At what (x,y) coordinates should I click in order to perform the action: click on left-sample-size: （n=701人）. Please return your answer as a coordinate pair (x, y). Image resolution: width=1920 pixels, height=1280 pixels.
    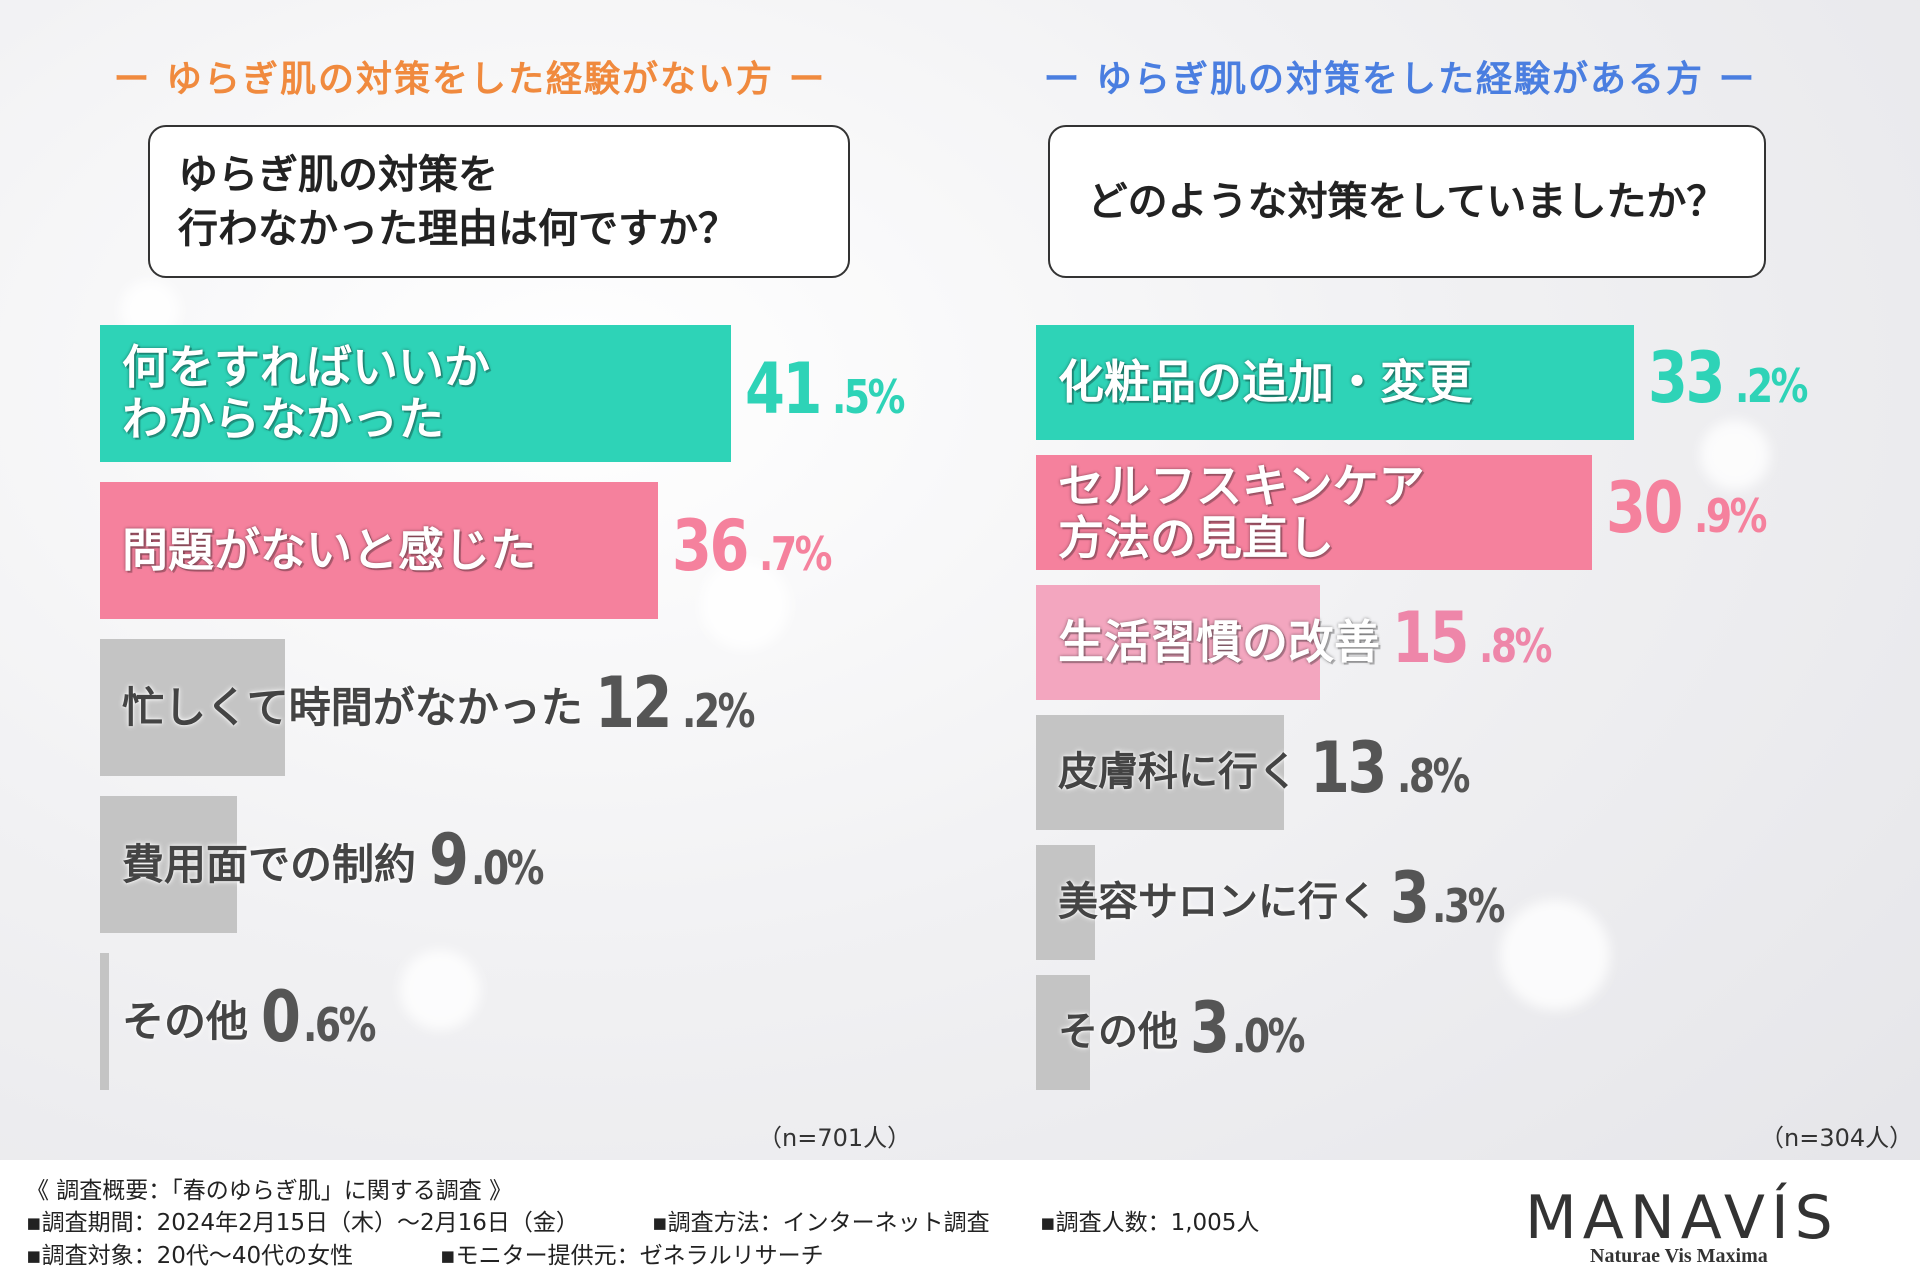
    Looking at the image, I should click on (835, 1138).